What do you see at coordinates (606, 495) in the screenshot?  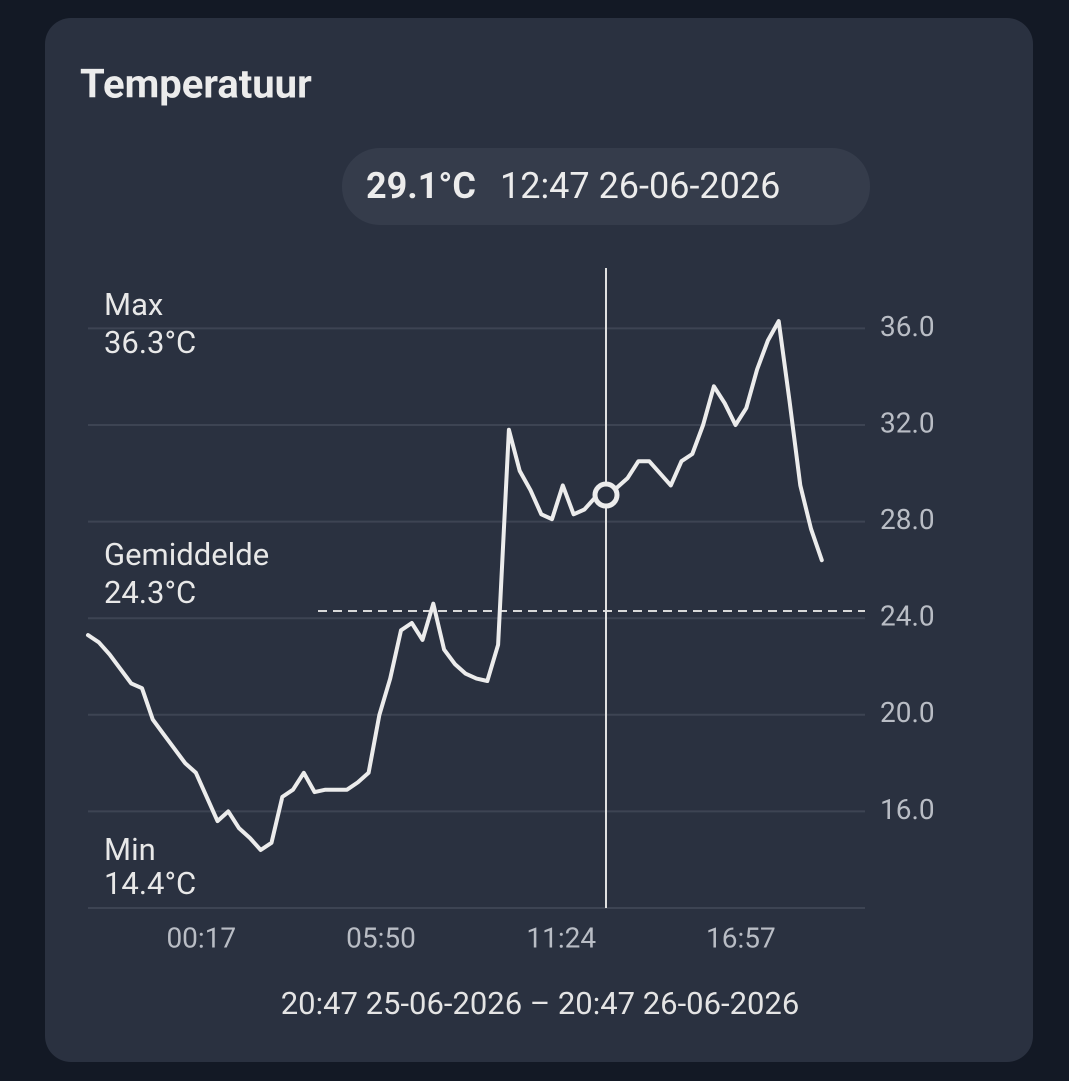 I see `cursor-marker` at bounding box center [606, 495].